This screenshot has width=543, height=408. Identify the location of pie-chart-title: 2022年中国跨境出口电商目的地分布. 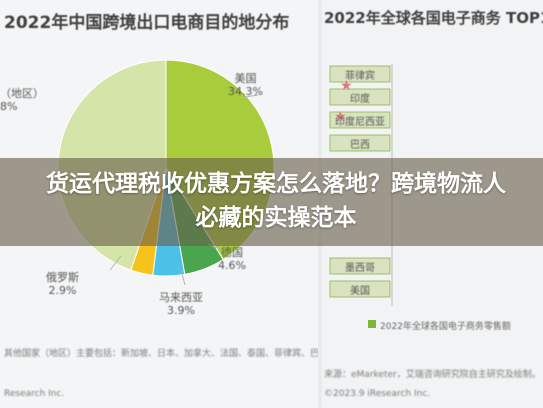
(147, 23).